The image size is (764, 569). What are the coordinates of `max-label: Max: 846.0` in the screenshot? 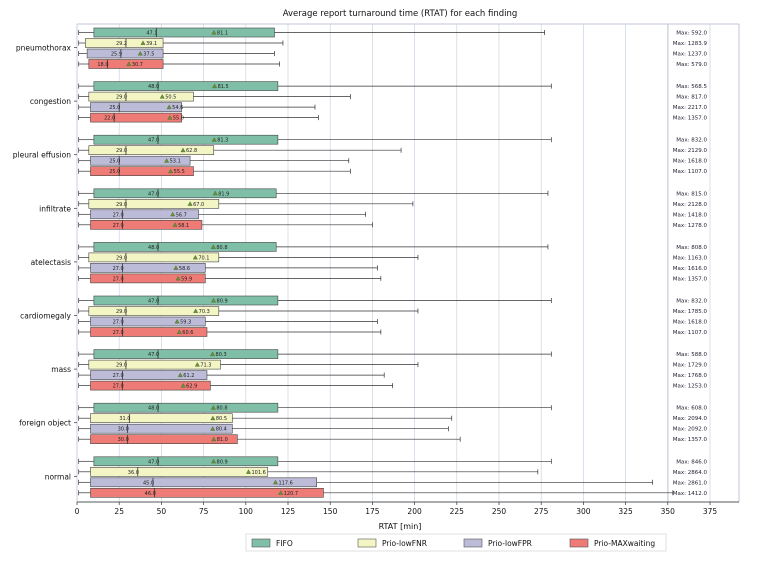 It's located at (691, 462).